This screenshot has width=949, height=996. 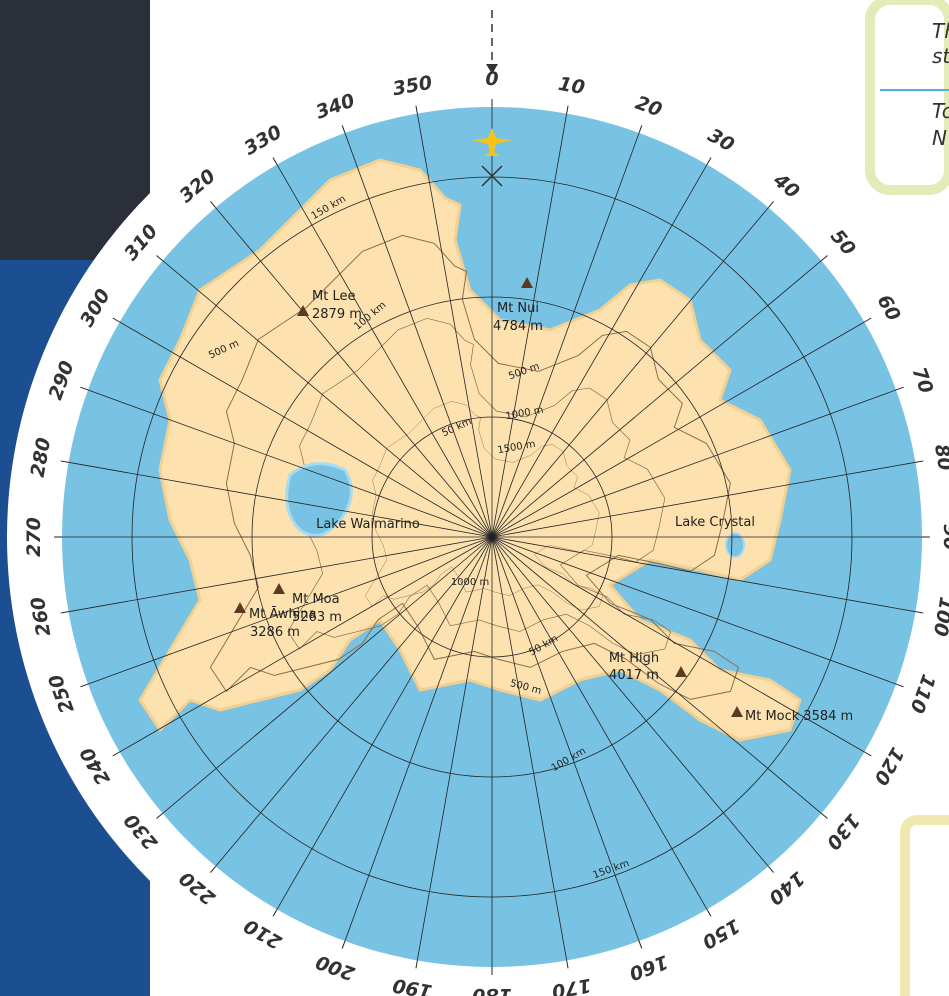 What do you see at coordinates (317, 617) in the screenshot?
I see `mountain-elevation: 5263 m` at bounding box center [317, 617].